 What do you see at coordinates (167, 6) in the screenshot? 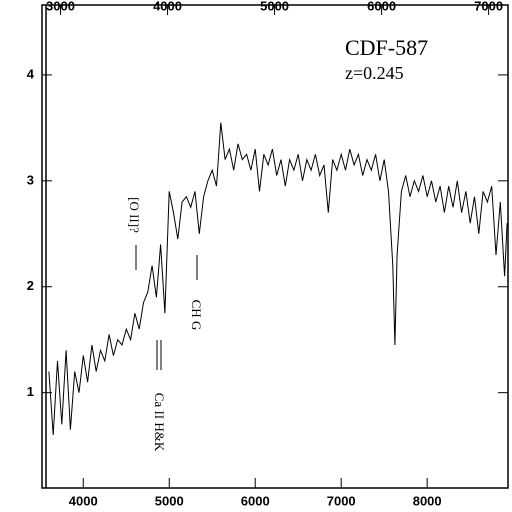
I see `x2-tick-label: 4000` at bounding box center [167, 6].